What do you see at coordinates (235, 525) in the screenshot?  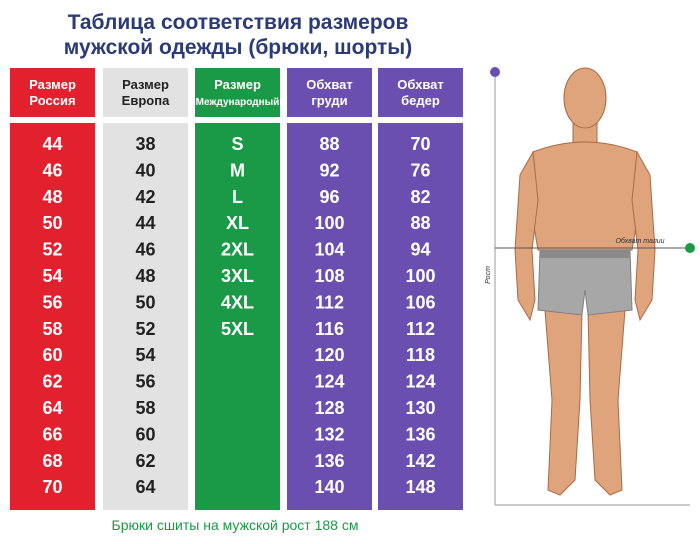 I see `footer: Брюки сшиты на мужской рост 188 см` at bounding box center [235, 525].